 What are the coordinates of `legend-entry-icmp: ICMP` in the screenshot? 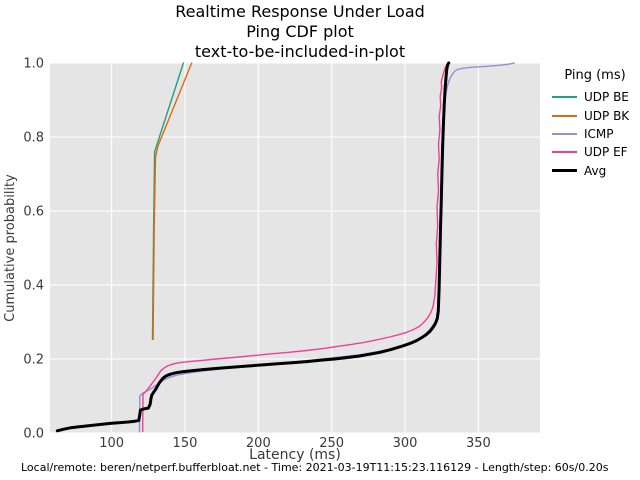 It's located at (595, 134).